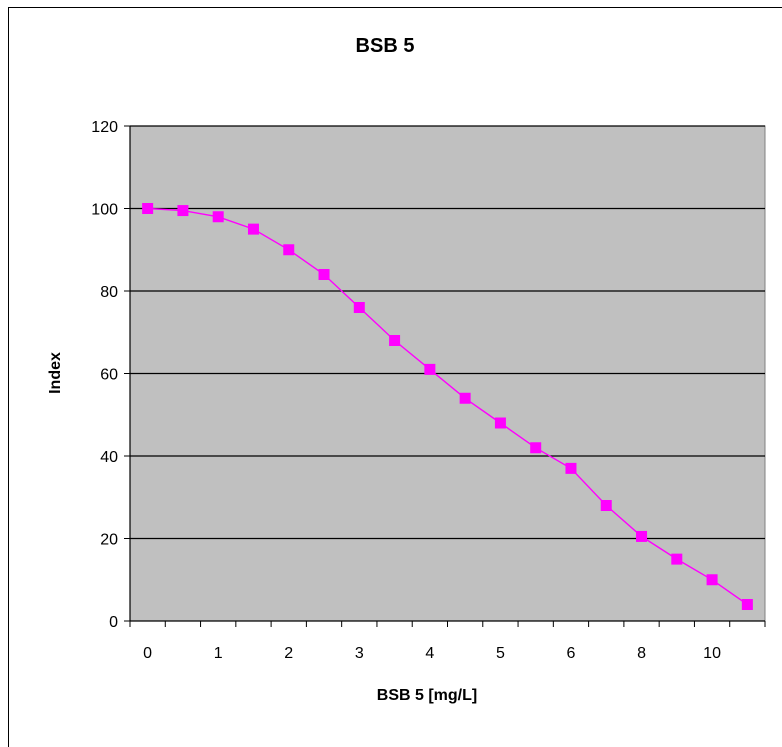 This screenshot has height=747, width=782. Describe the element at coordinates (109, 540) in the screenshot. I see `y-tick-label: 20` at that location.